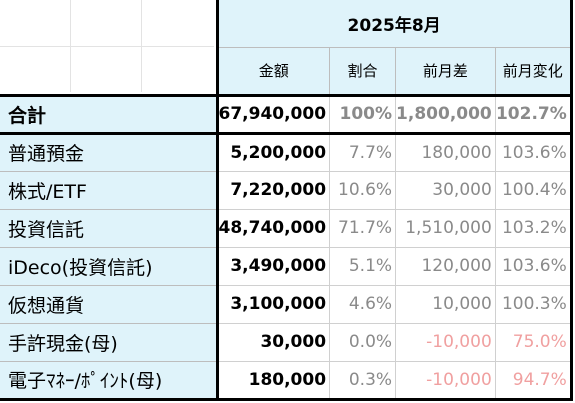 This screenshot has width=575, height=403. I want to click on ratio-cell: 0.3%, so click(363, 381).